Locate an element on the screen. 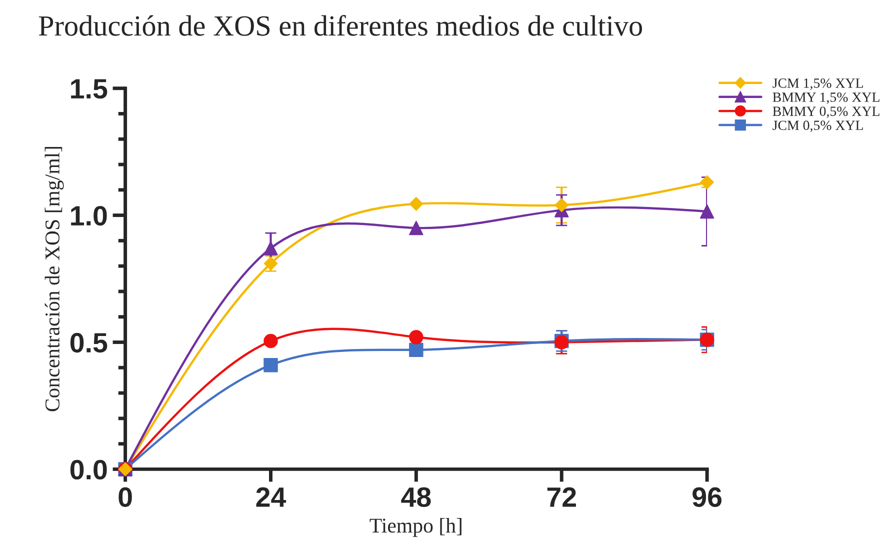 The height and width of the screenshot is (552, 895). y-tick-label: 0.0 is located at coordinates (88, 470).